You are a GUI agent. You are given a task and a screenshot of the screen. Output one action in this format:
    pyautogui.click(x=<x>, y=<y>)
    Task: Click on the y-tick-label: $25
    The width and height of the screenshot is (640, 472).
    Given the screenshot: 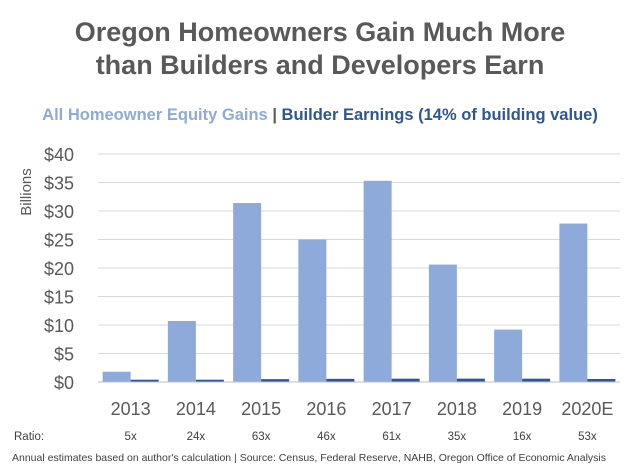 What is the action you would take?
    pyautogui.click(x=59, y=241)
    